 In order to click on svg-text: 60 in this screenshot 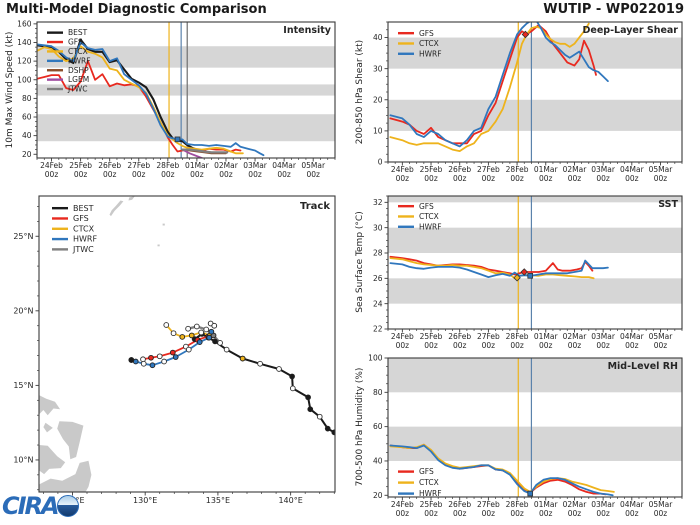, I will do `click(378, 426)`.